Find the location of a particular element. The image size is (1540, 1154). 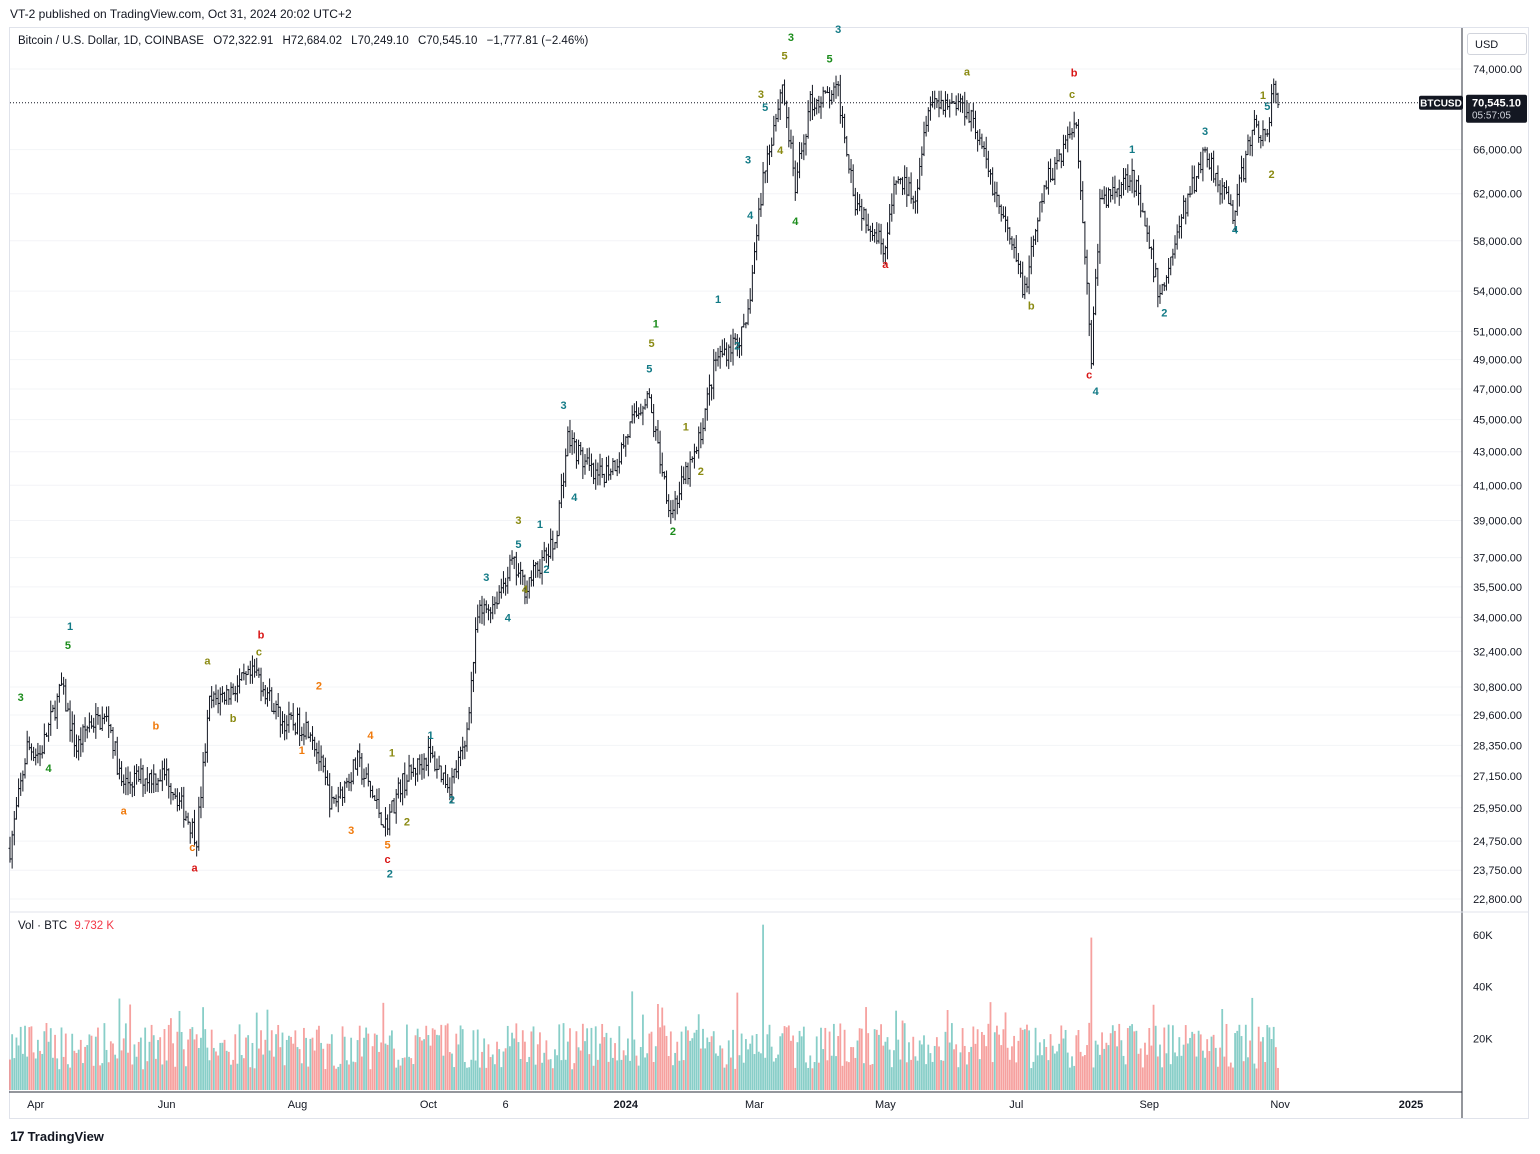

time-tick-label: May is located at coordinates (885, 1105).